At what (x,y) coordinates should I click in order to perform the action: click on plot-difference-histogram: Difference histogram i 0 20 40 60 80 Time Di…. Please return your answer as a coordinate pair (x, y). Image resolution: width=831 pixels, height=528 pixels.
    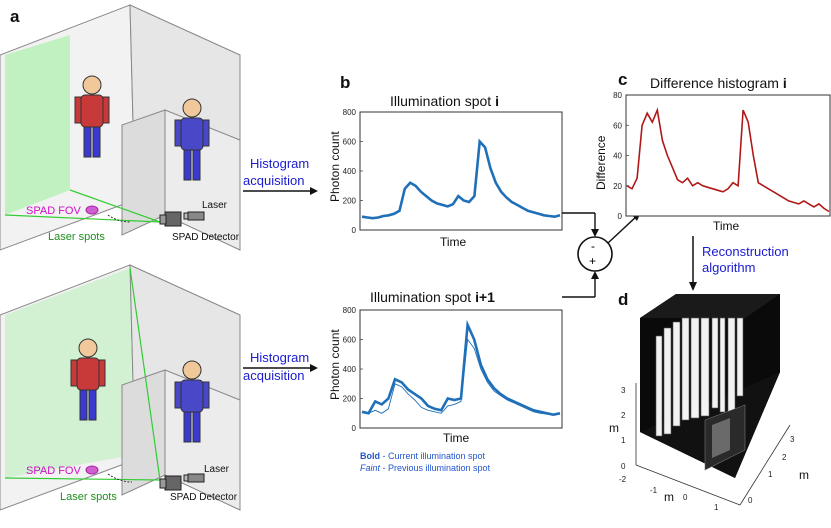
    Looking at the image, I should click on (712, 154).